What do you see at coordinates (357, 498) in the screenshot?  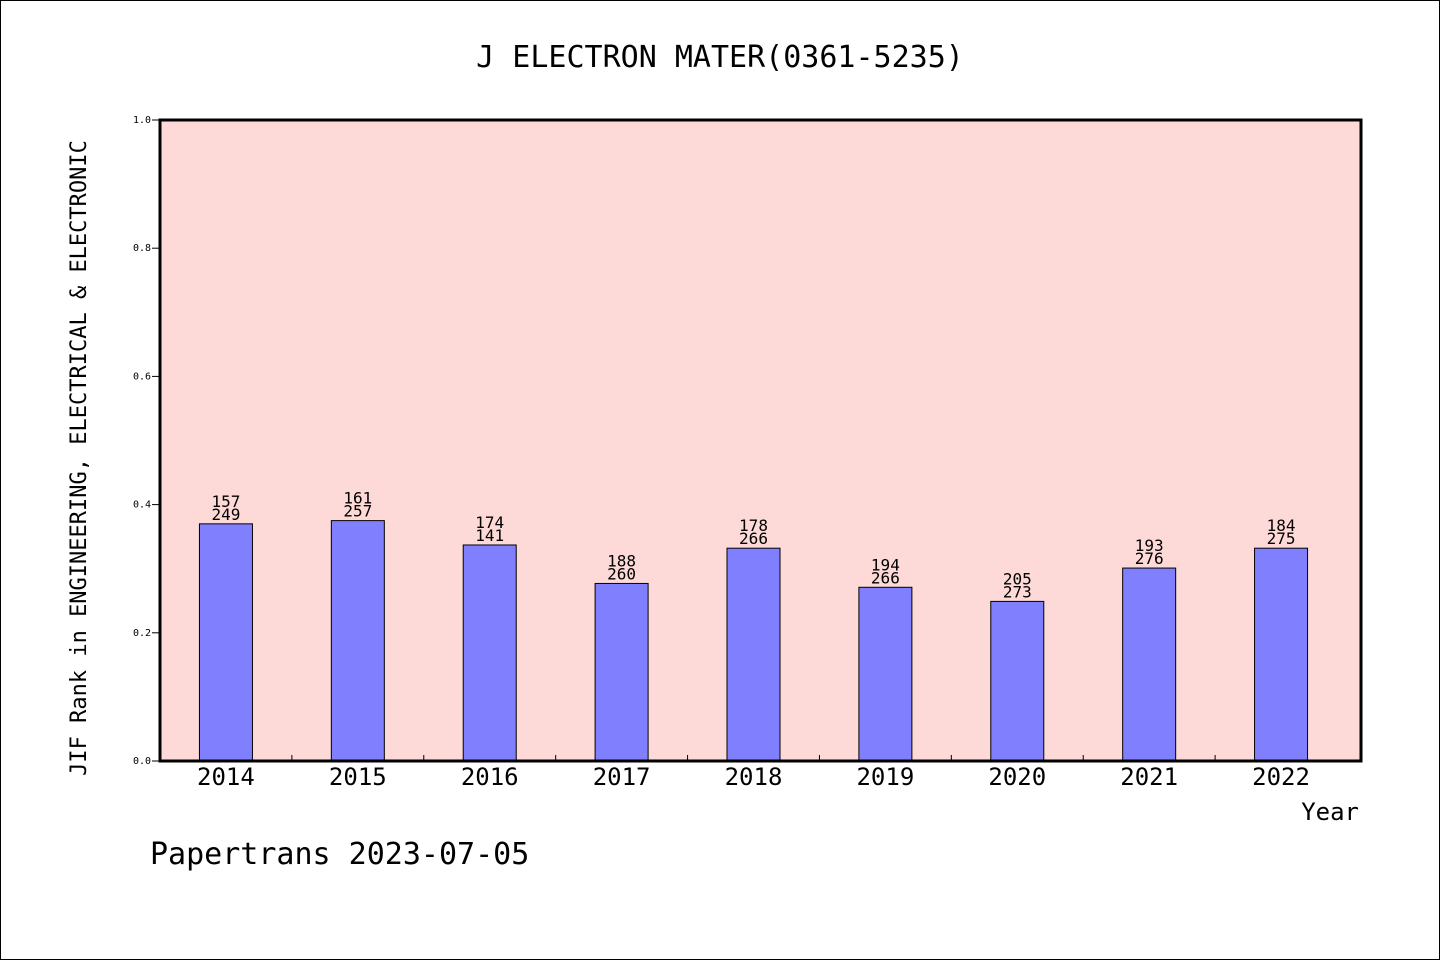 I see `bar-rank-label: 161` at bounding box center [357, 498].